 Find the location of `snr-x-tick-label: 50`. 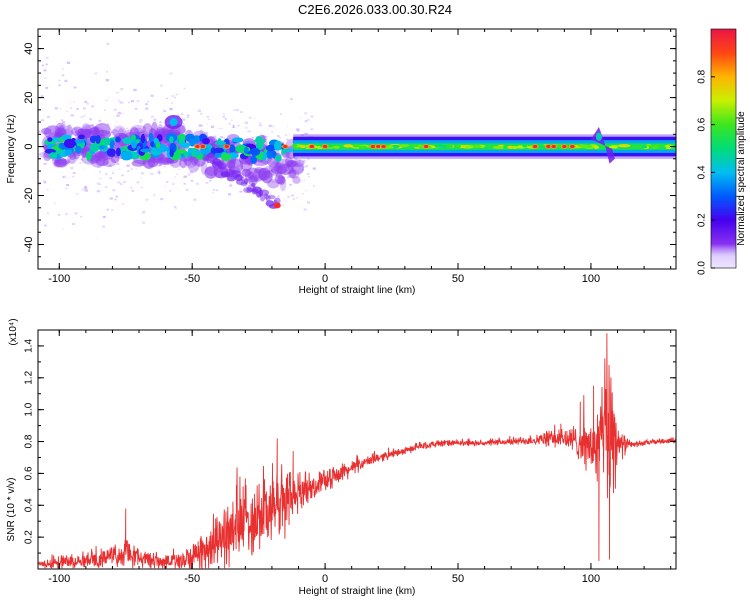

snr-x-tick-label: 50 is located at coordinates (458, 579).